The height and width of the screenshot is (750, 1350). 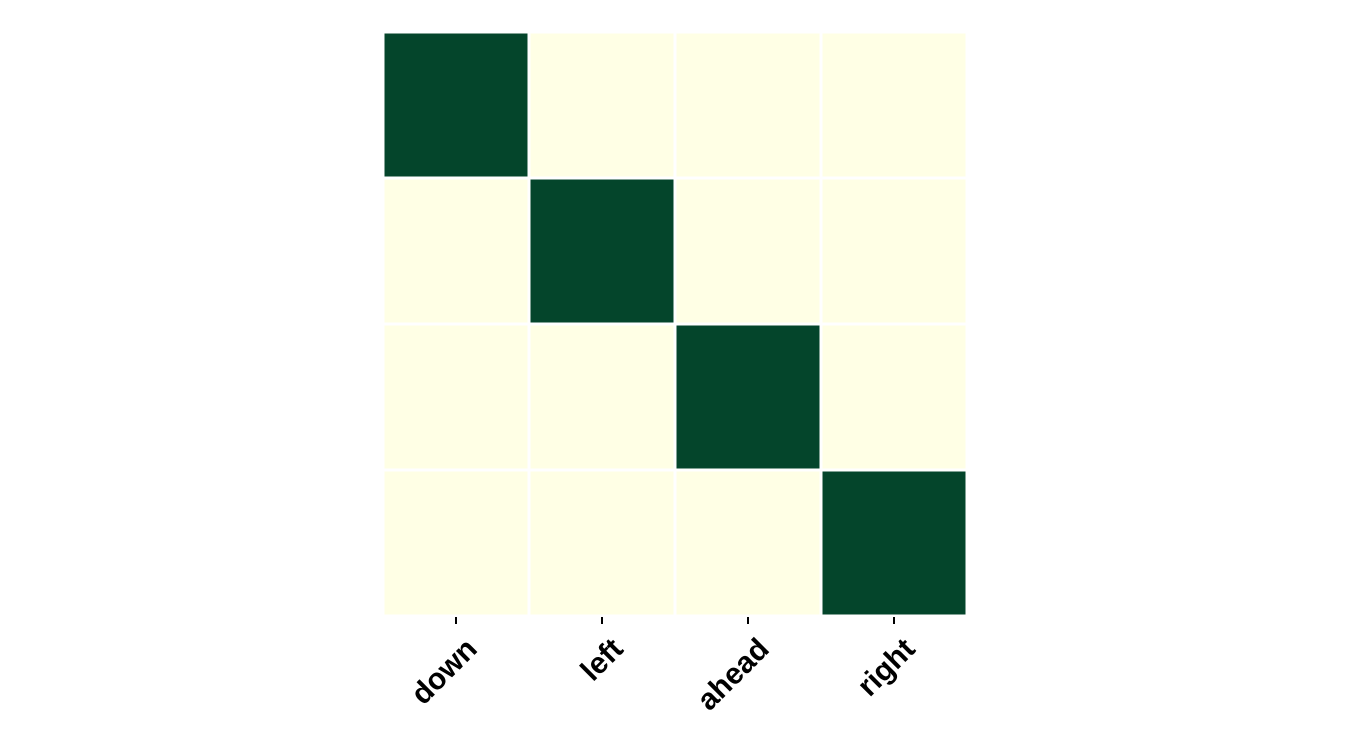 I want to click on heatmap-cell-r1-c3, so click(x=894, y=251).